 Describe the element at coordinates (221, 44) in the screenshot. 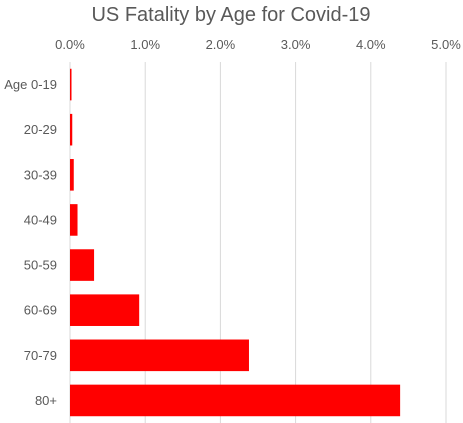

I see `x-tick-label: 2.0%` at that location.